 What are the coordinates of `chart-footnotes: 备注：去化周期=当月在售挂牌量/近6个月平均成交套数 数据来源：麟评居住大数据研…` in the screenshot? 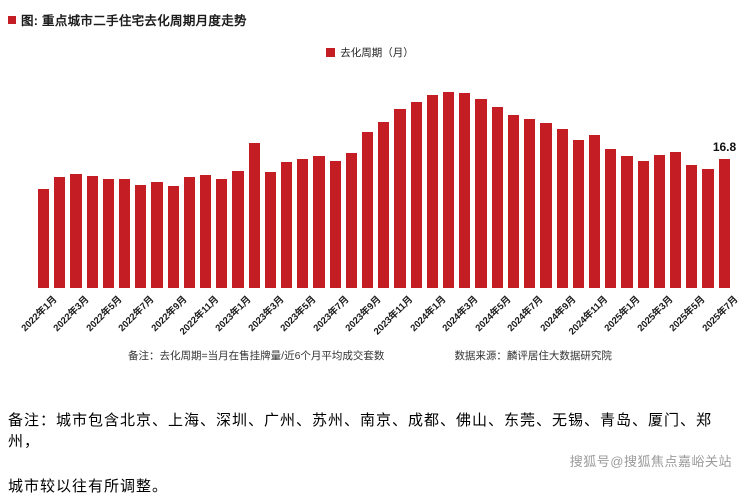 It's located at (370, 355).